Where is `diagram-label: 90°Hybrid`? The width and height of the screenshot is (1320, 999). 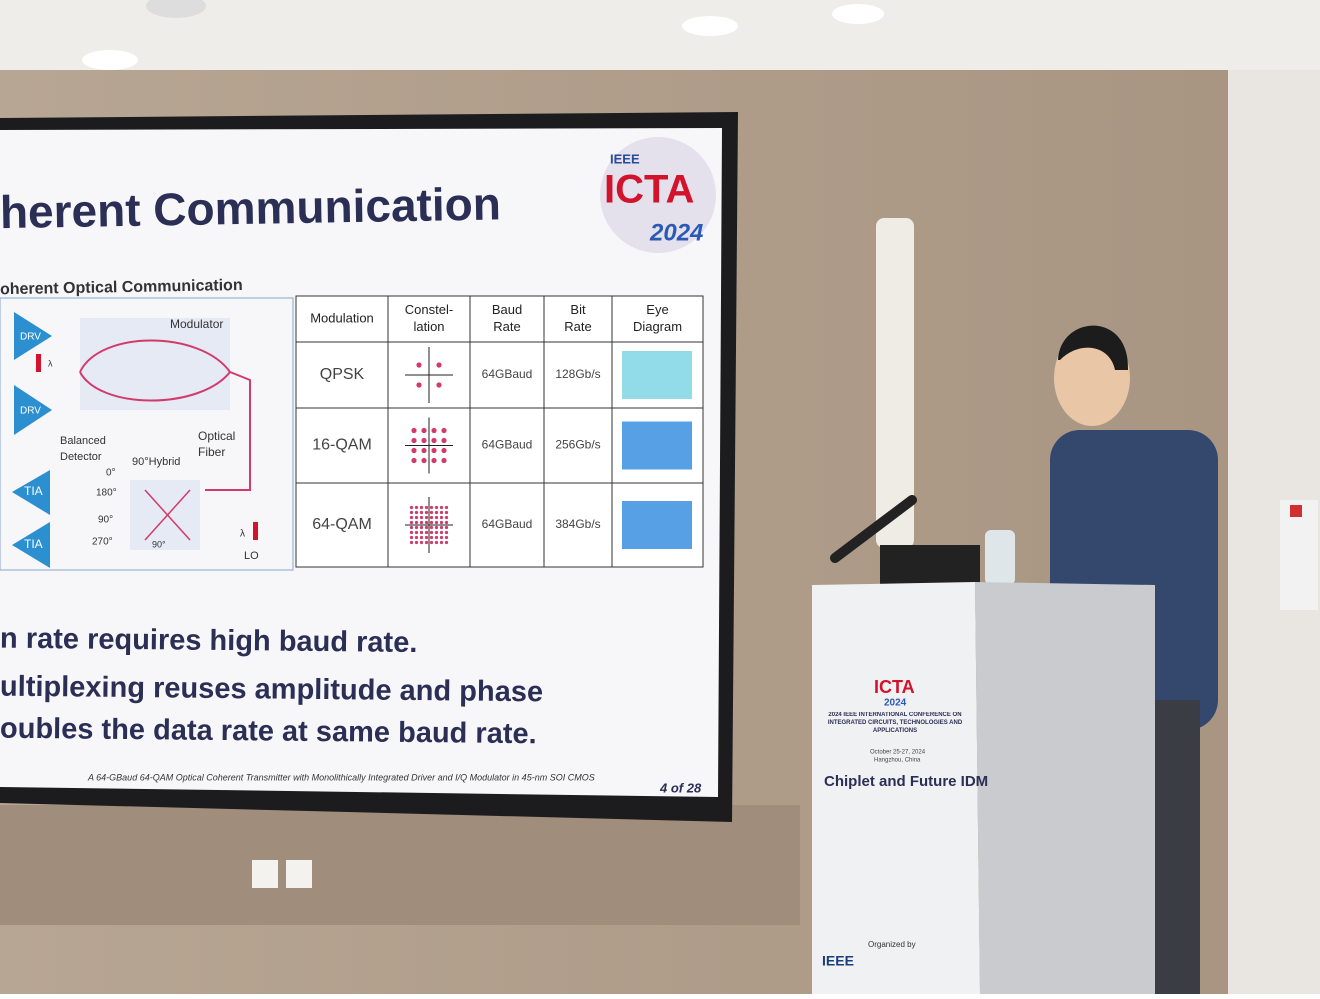 diagram-label: 90°Hybrid is located at coordinates (156, 462).